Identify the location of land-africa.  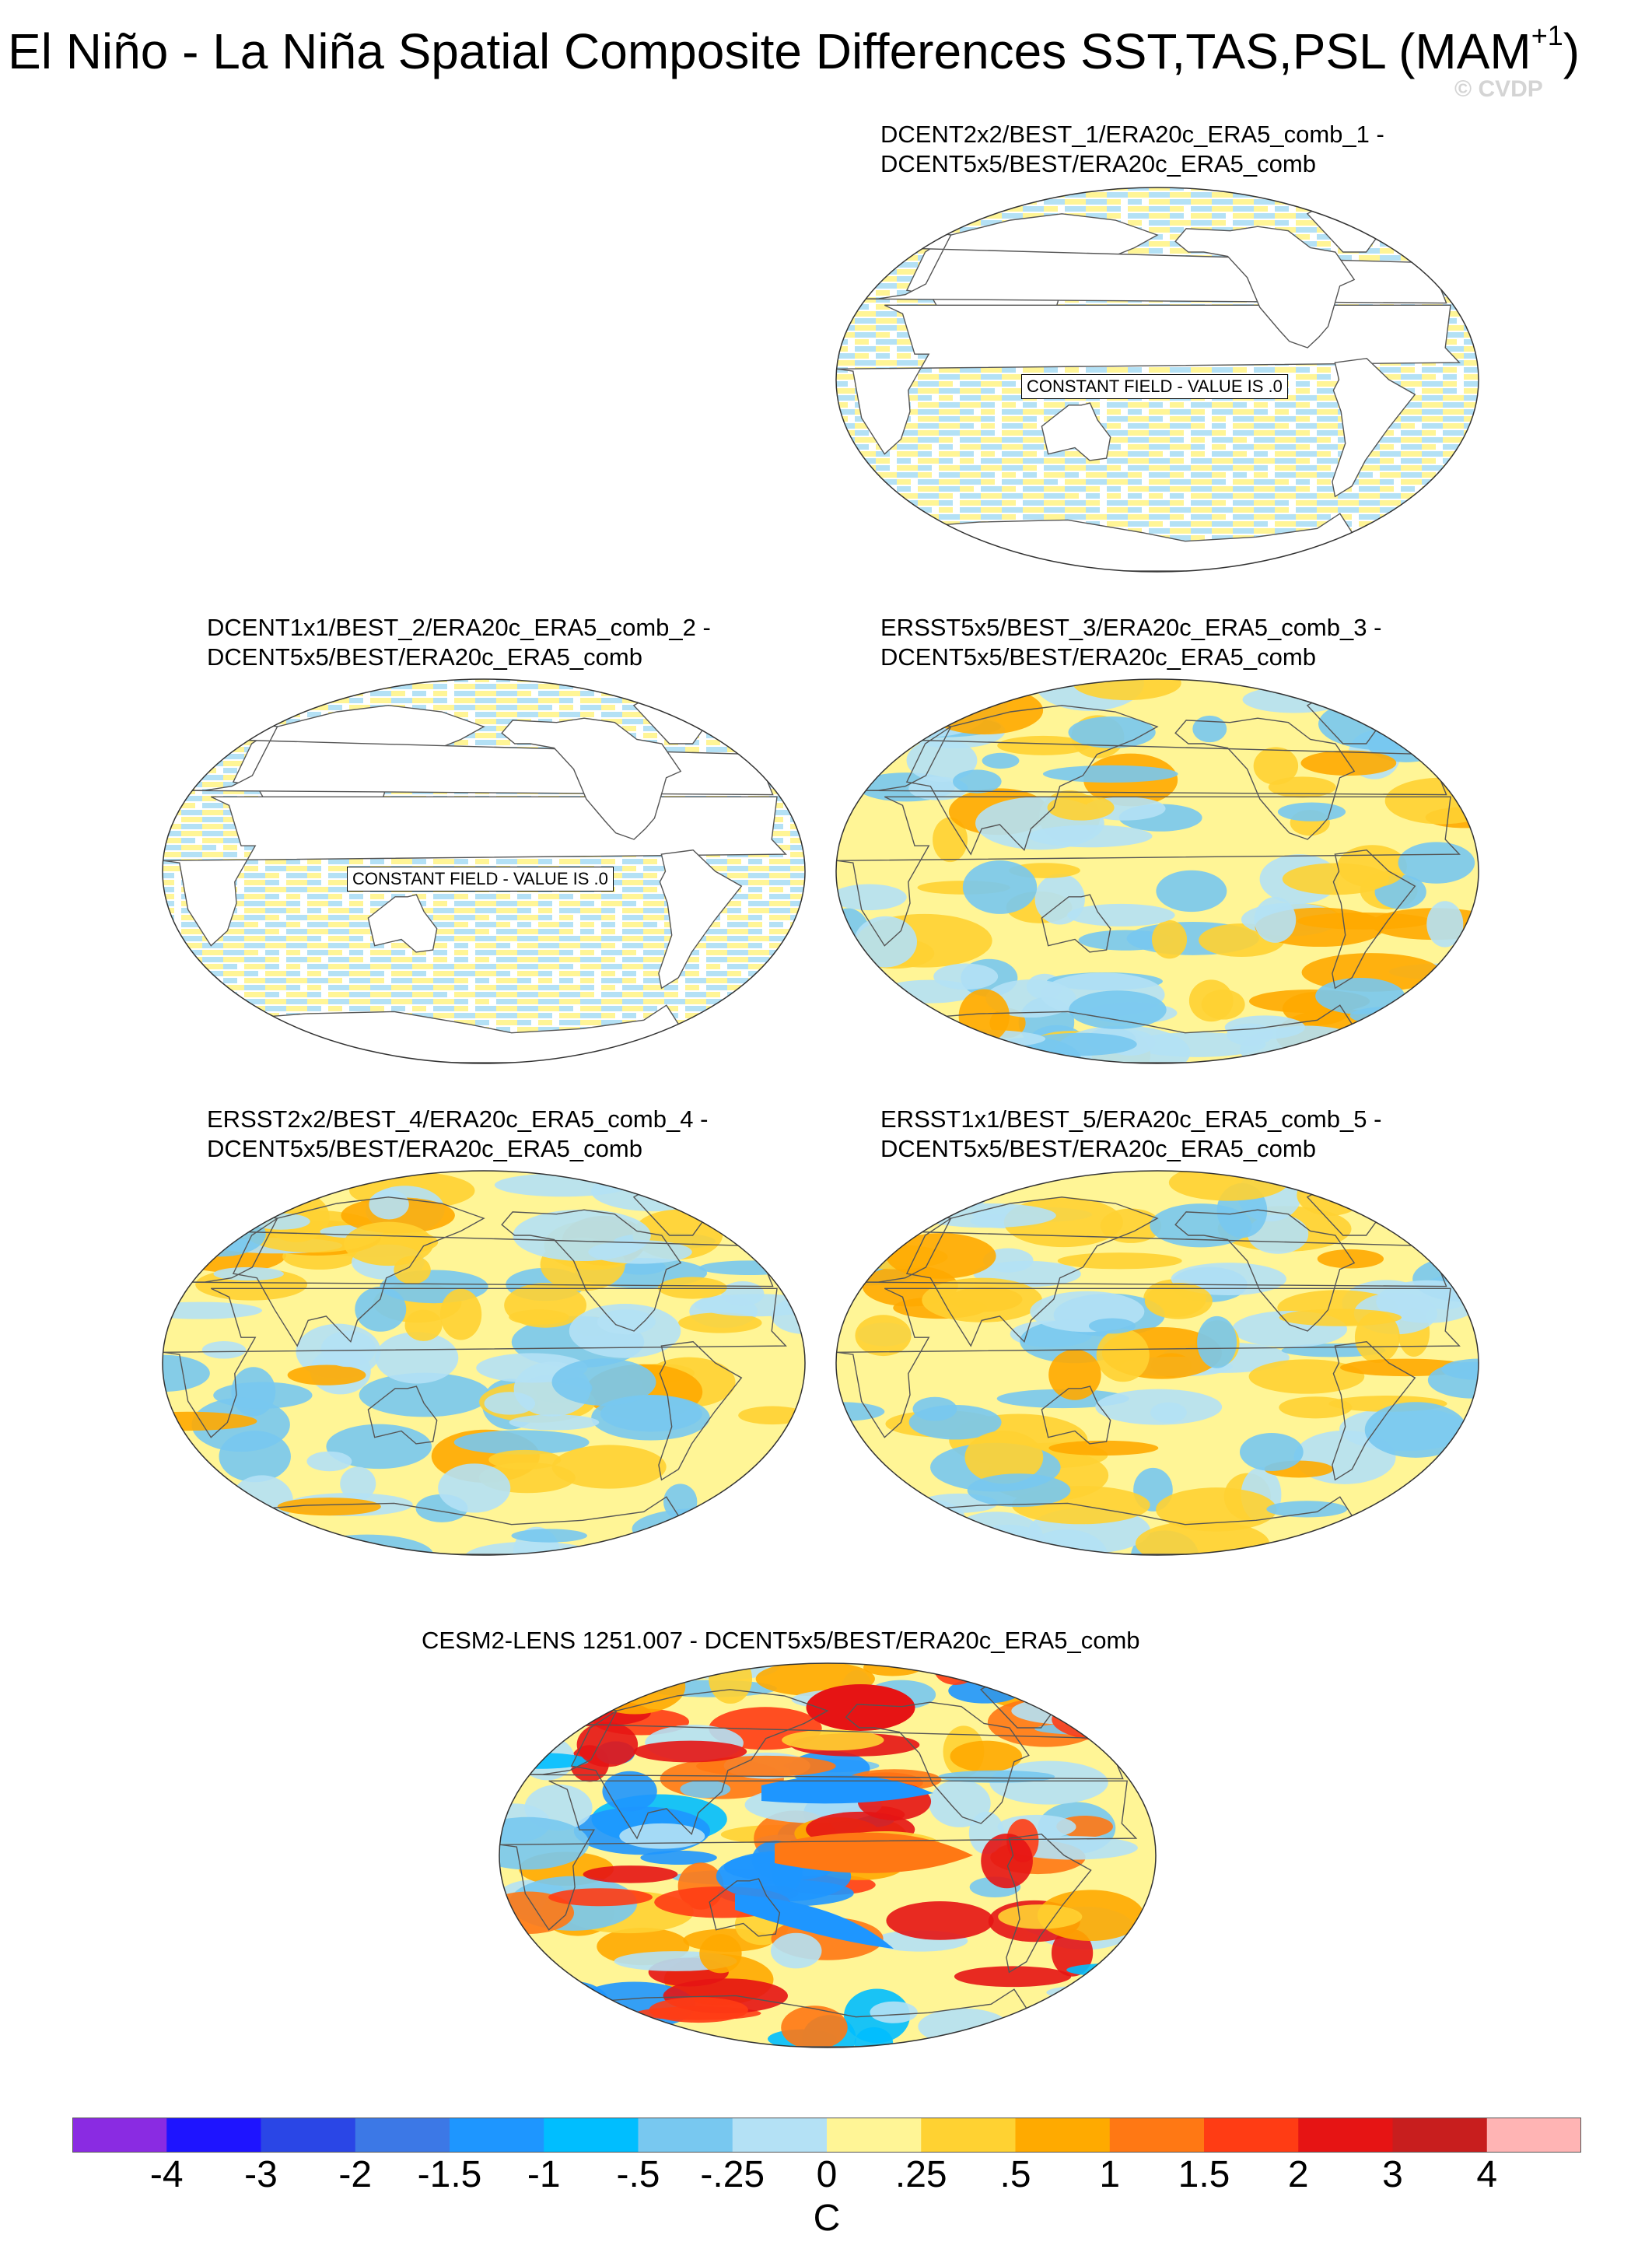
(819, 1855).